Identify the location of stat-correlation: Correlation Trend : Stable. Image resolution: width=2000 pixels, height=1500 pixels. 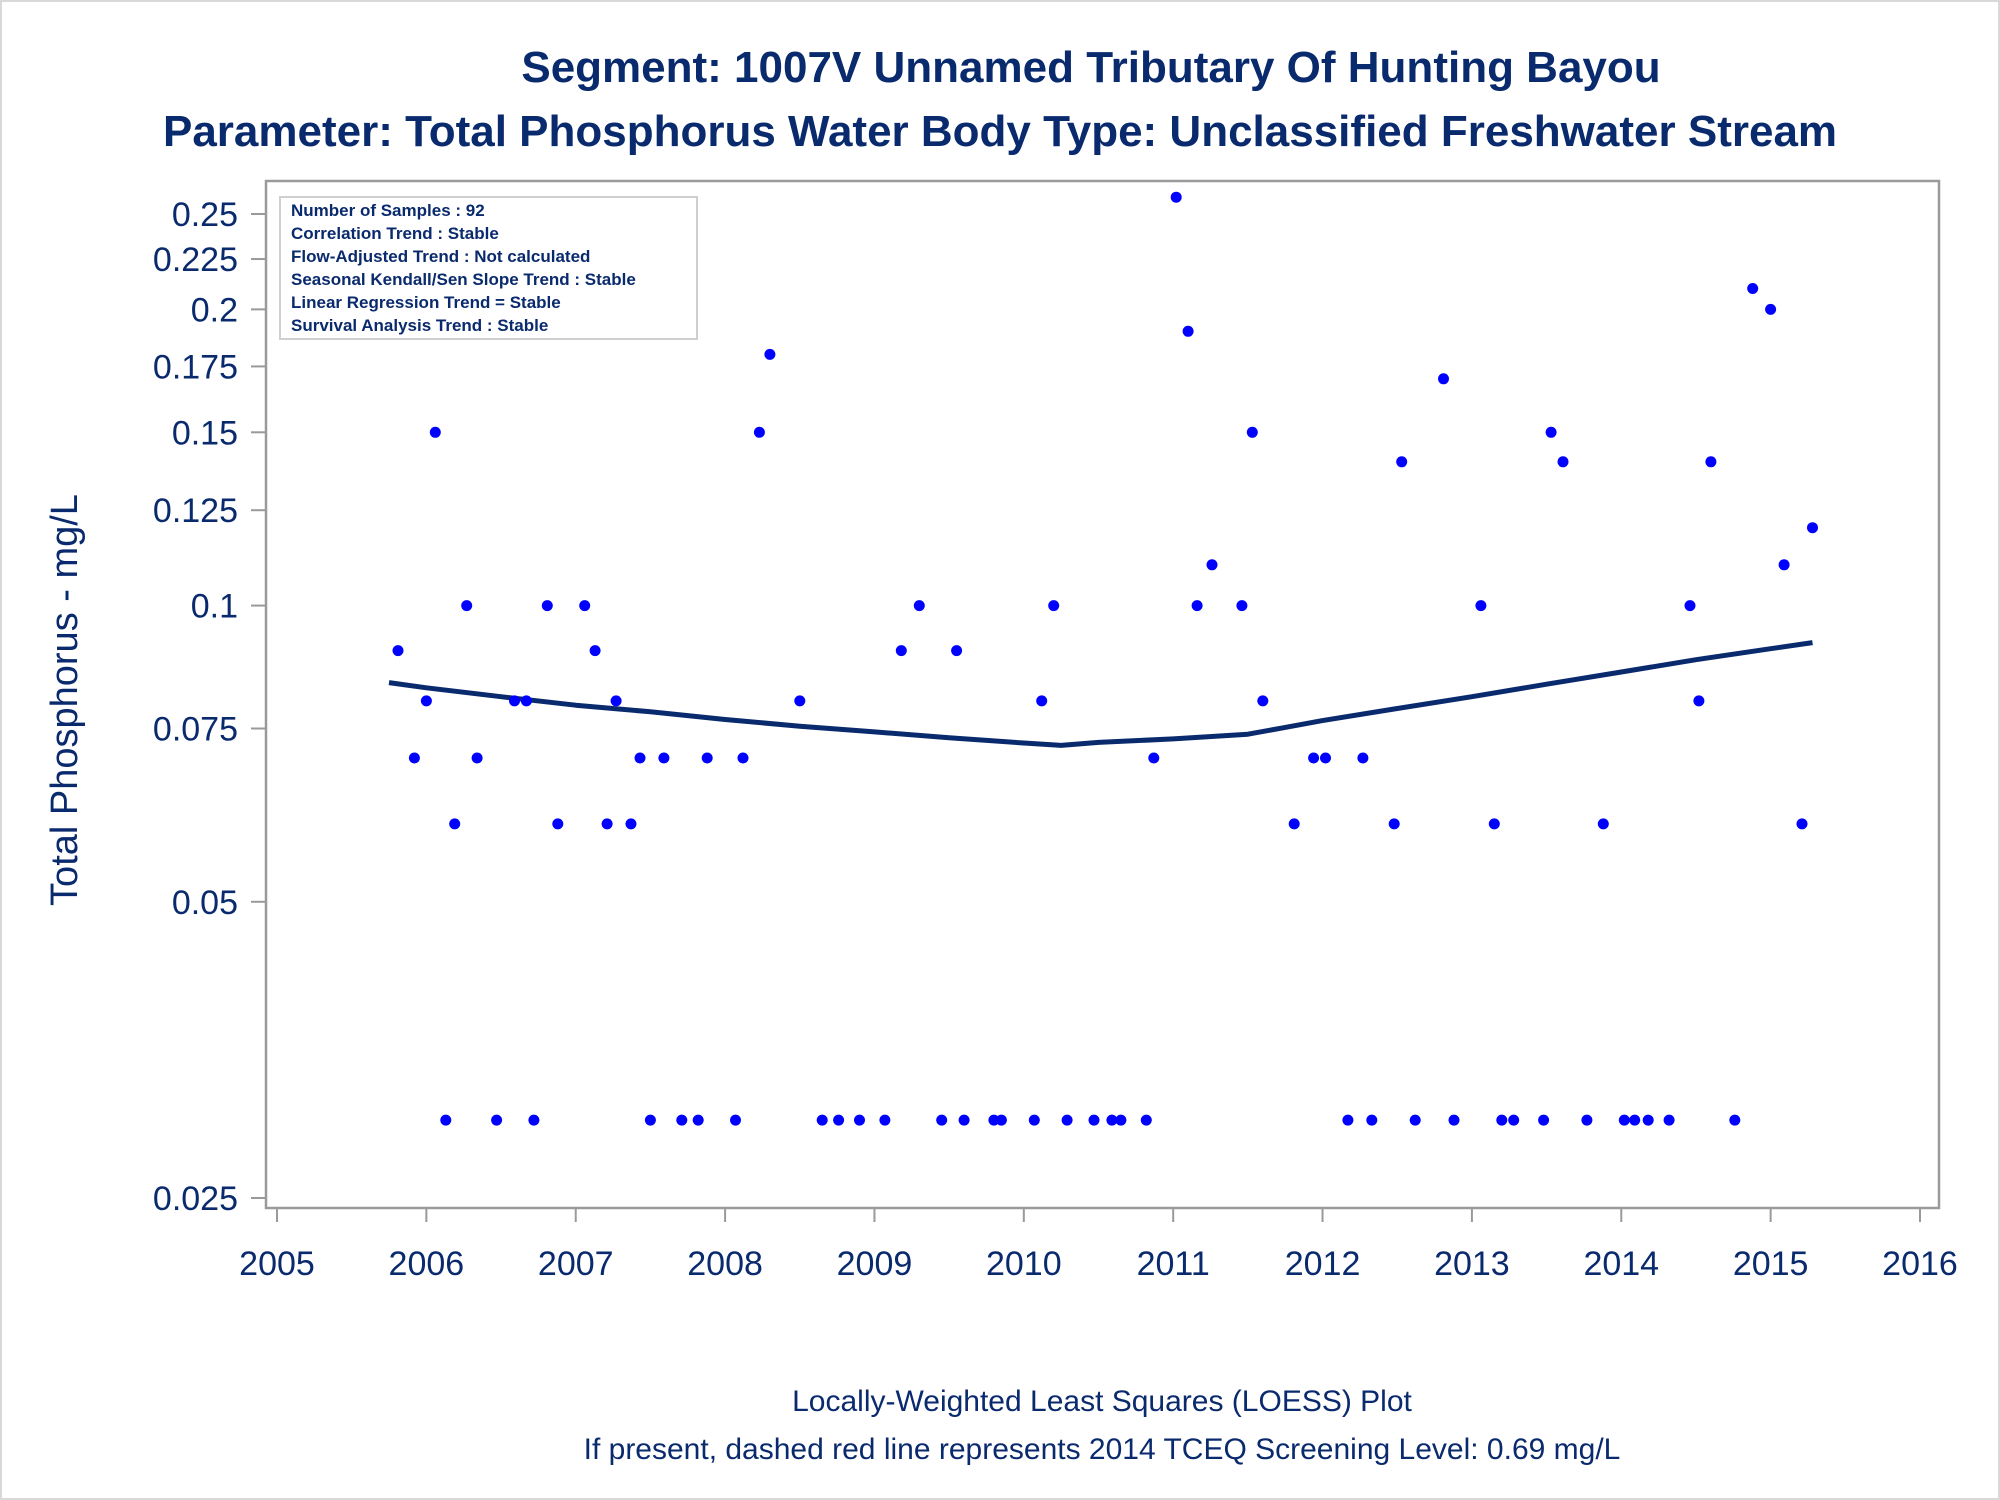
(395, 233).